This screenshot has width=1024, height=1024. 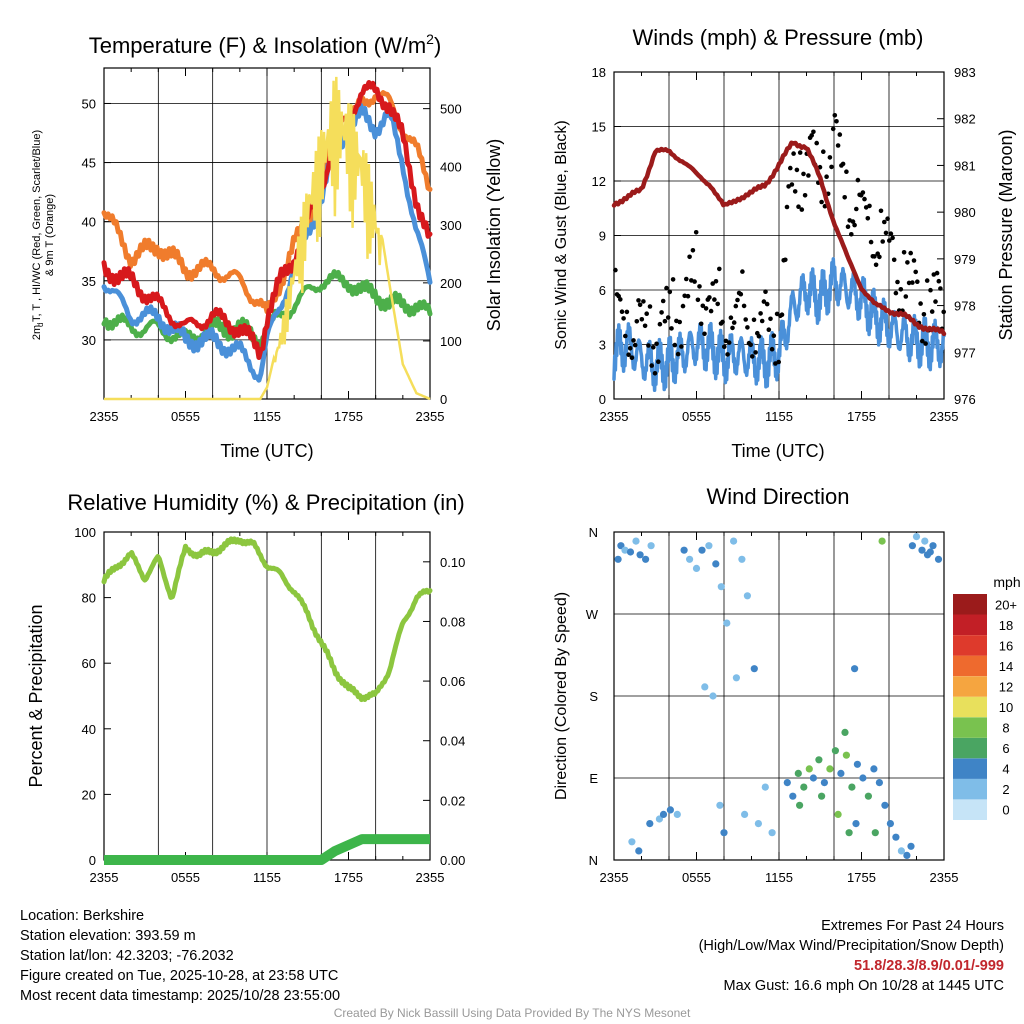 I want to click on wind-x-tick-label: 1155, so click(x=779, y=416).